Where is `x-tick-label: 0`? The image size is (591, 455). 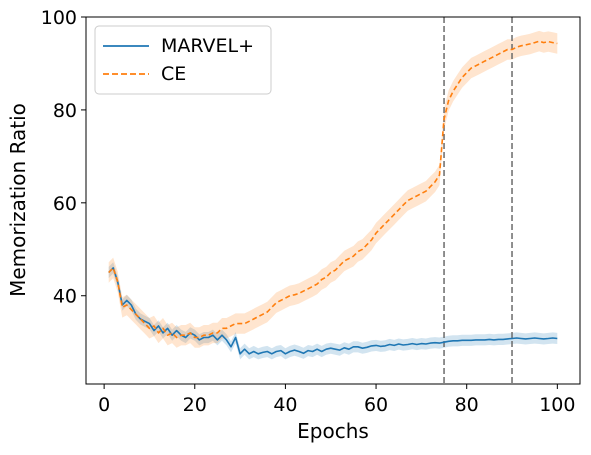
x-tick-label: 0 is located at coordinates (104, 405).